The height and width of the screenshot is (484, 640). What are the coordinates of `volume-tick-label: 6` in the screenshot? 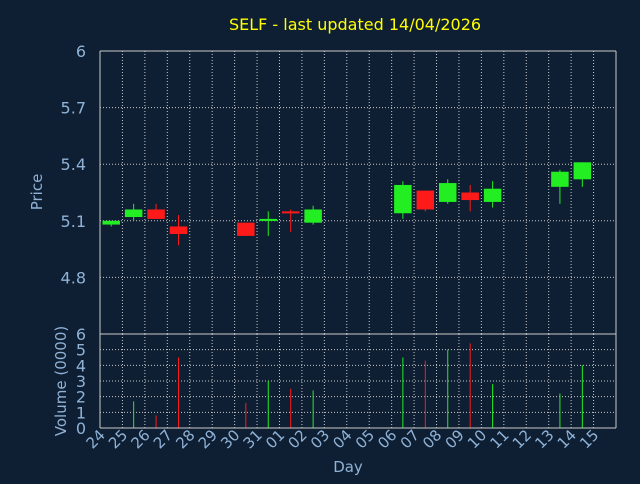 It's located at (81, 334).